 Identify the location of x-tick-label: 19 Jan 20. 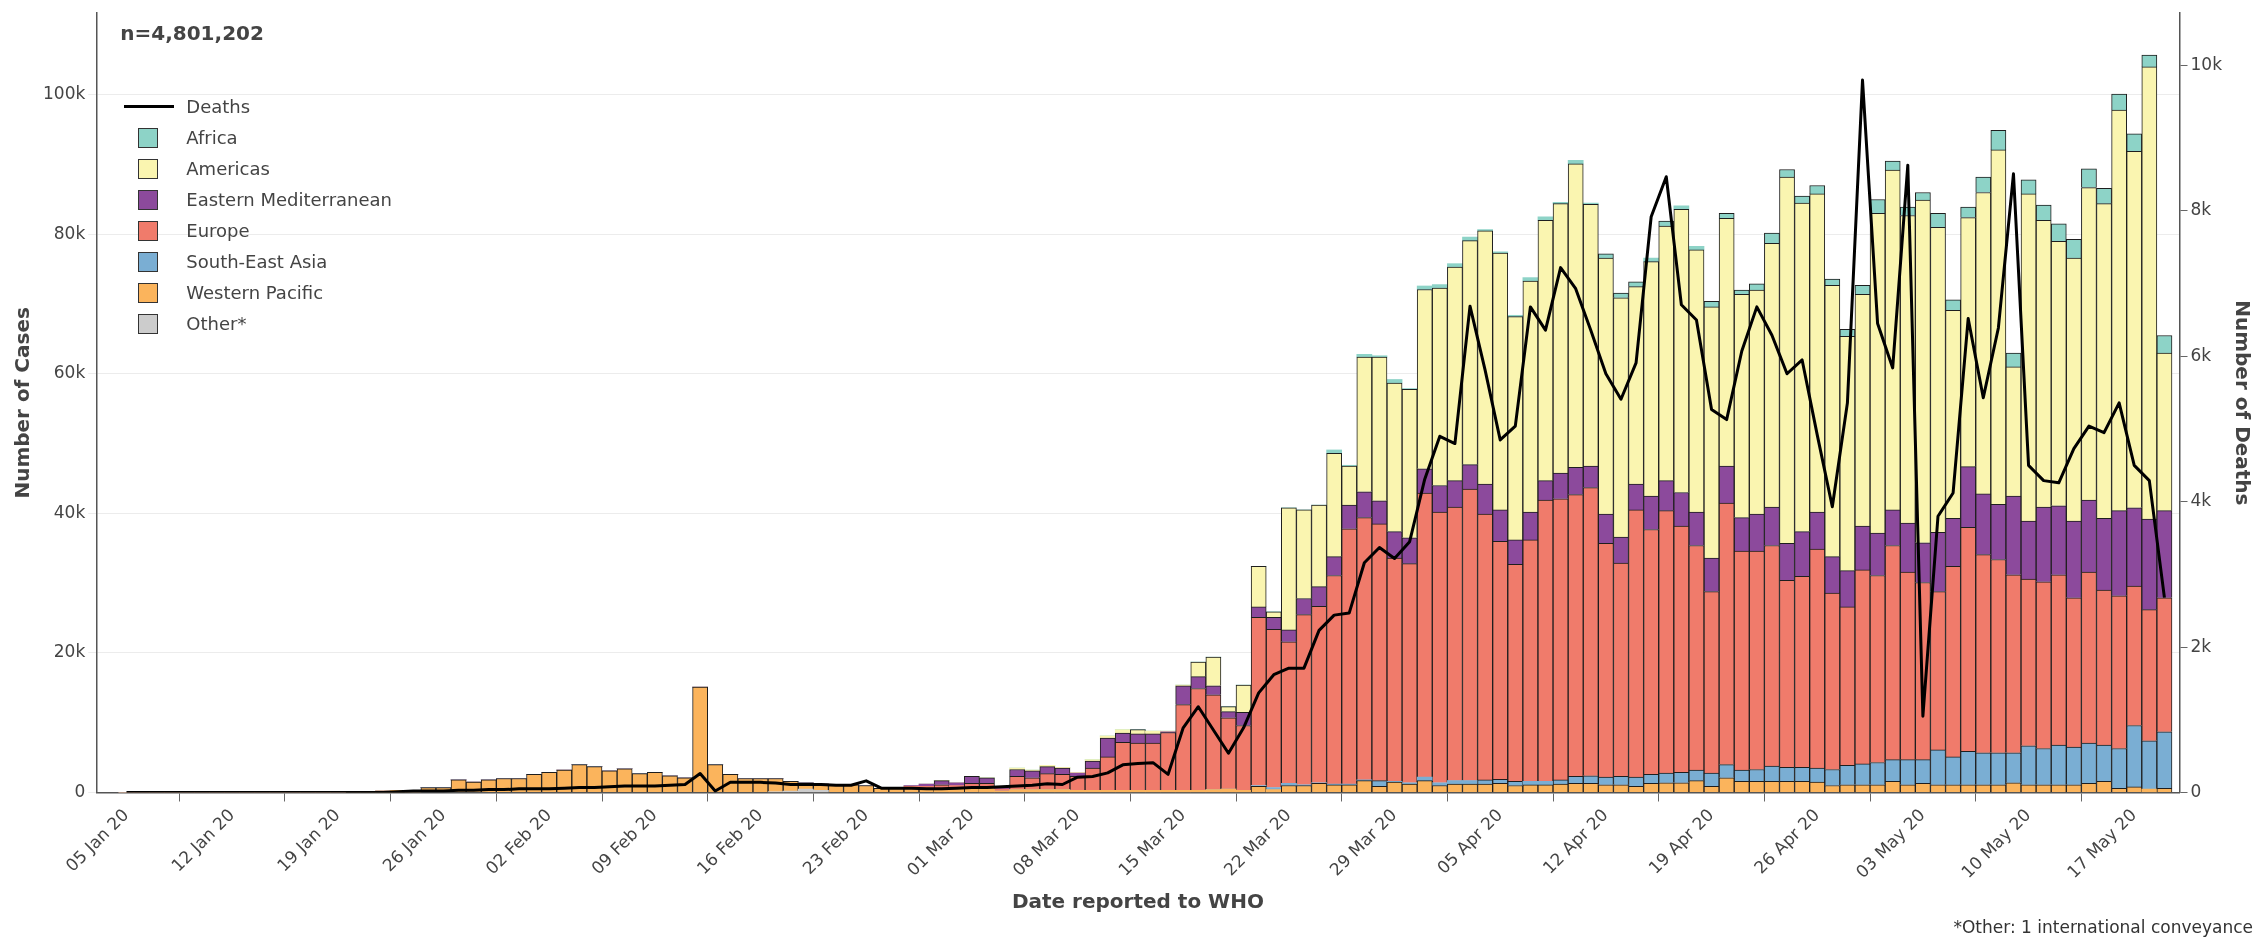
(308, 840).